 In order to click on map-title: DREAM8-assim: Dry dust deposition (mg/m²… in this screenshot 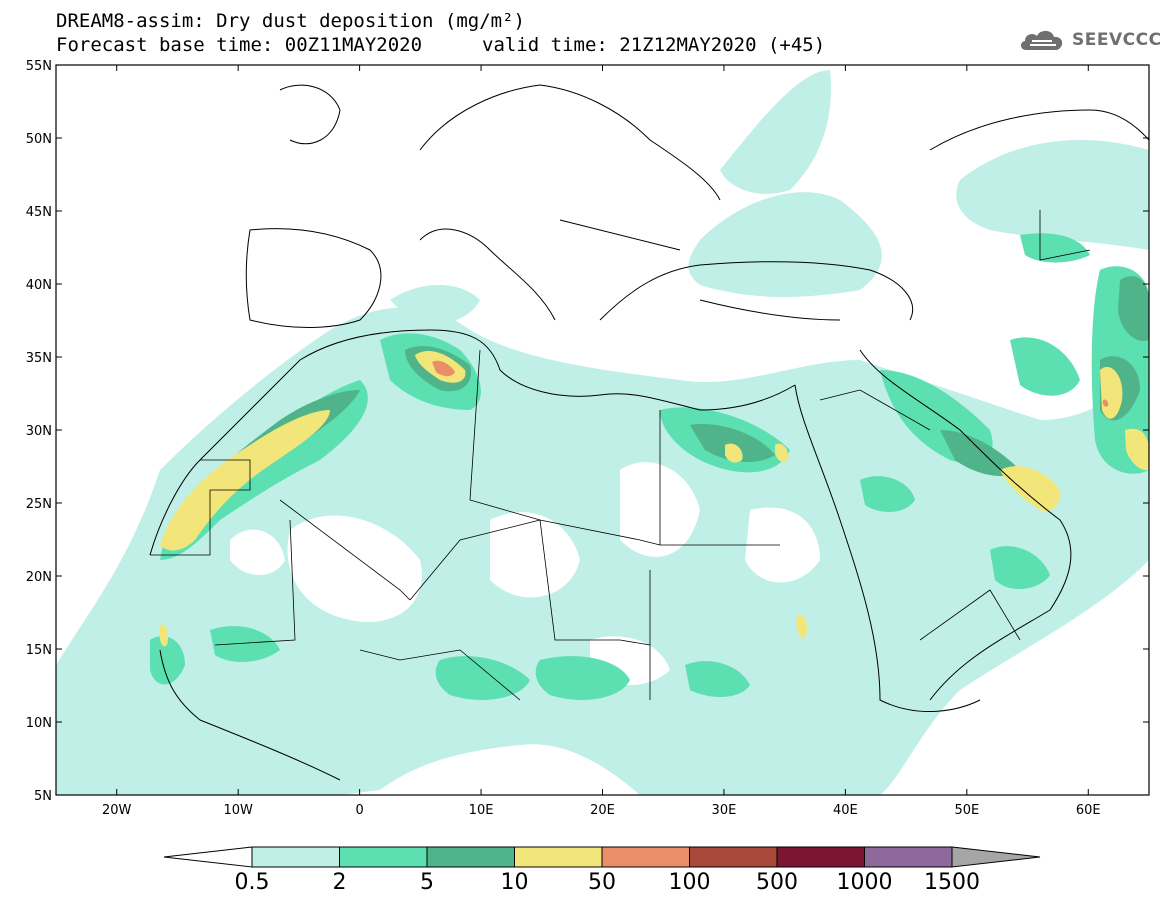, I will do `click(290, 21)`.